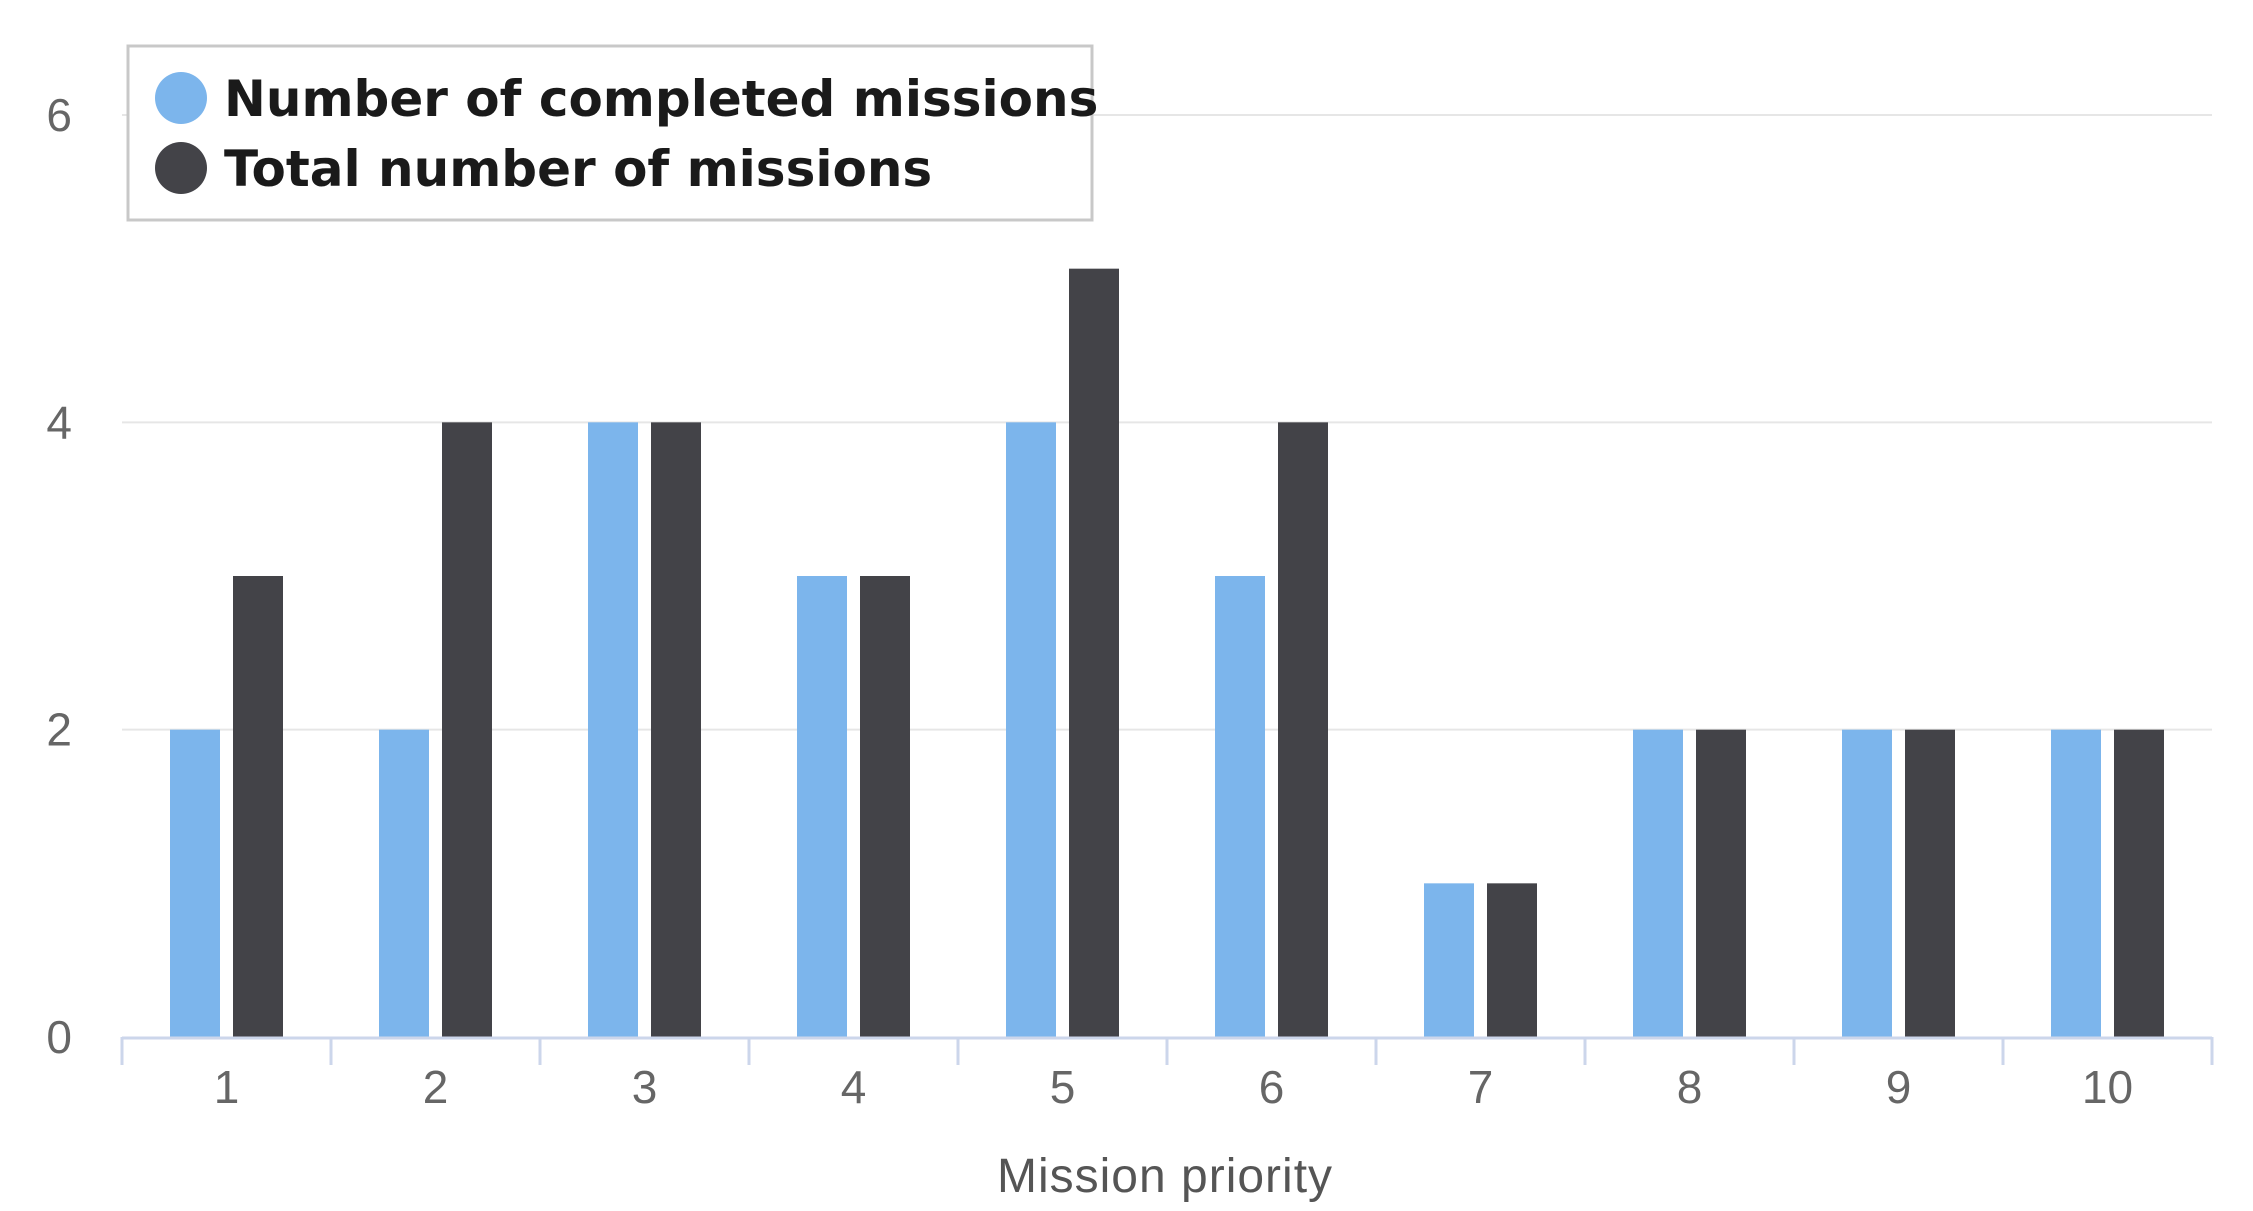 The width and height of the screenshot is (2253, 1211). I want to click on x-axis: 1 2 3 4 5 6 7 8 9 10, so click(1167, 1074).